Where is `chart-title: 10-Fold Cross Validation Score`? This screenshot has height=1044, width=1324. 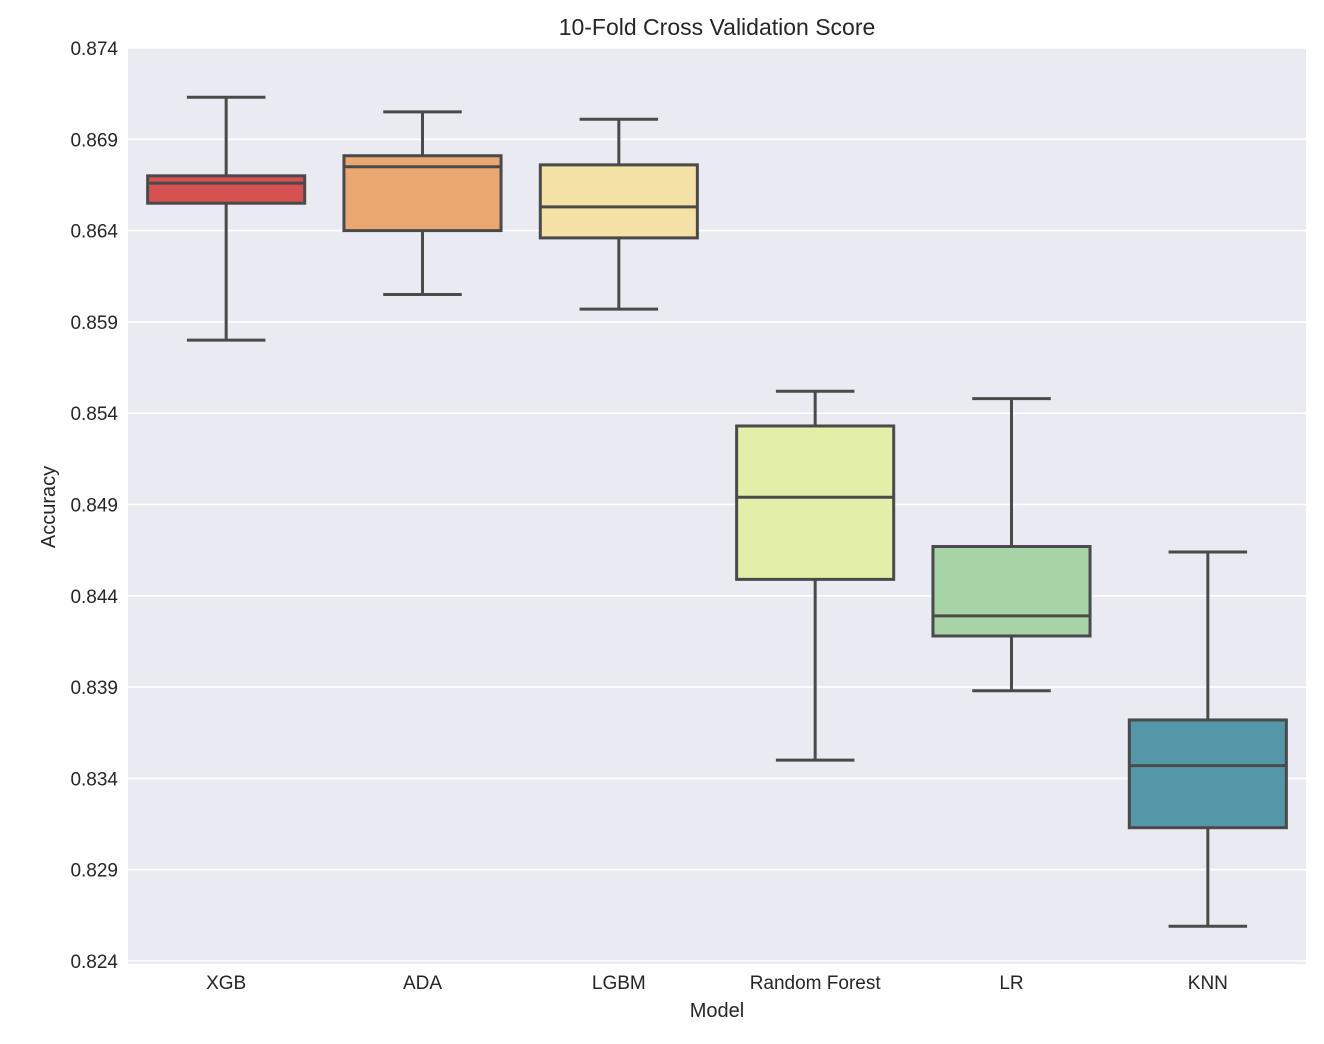 chart-title: 10-Fold Cross Validation Score is located at coordinates (717, 27).